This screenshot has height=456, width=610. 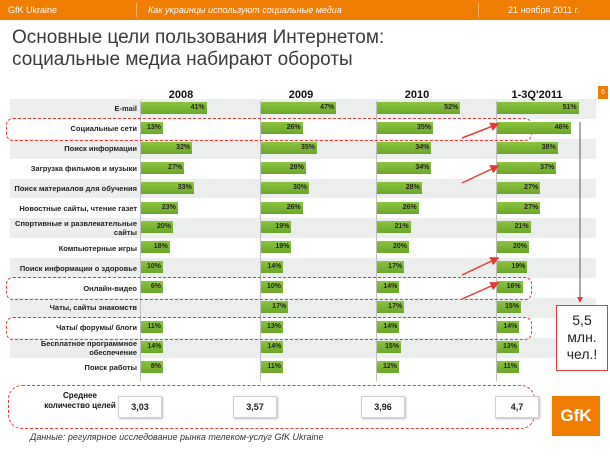 What do you see at coordinates (301, 95) in the screenshot?
I see `period-header: 2009` at bounding box center [301, 95].